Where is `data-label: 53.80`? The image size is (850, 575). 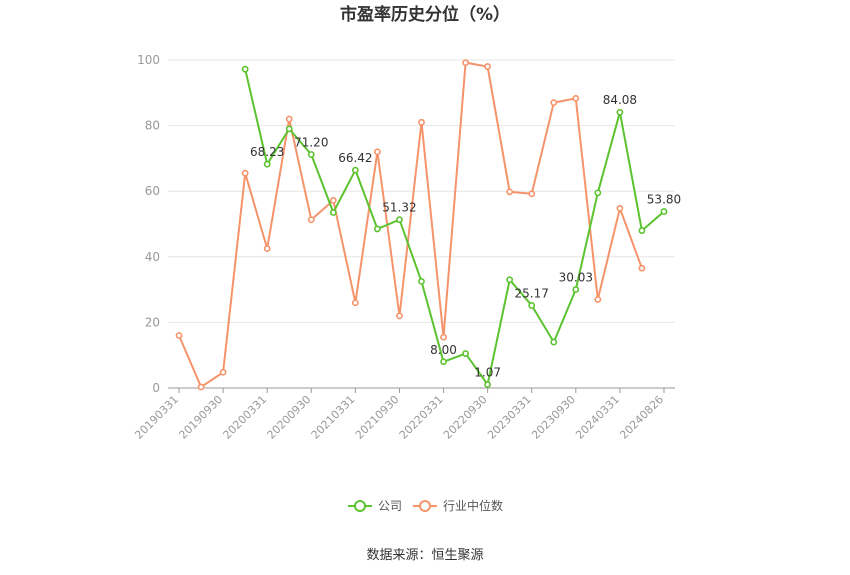
data-label: 53.80 is located at coordinates (664, 200).